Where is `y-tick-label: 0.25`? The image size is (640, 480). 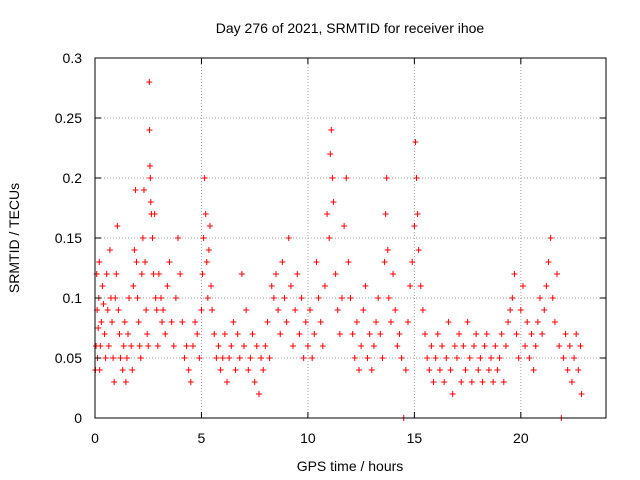 y-tick-label: 0.25 is located at coordinates (68, 118).